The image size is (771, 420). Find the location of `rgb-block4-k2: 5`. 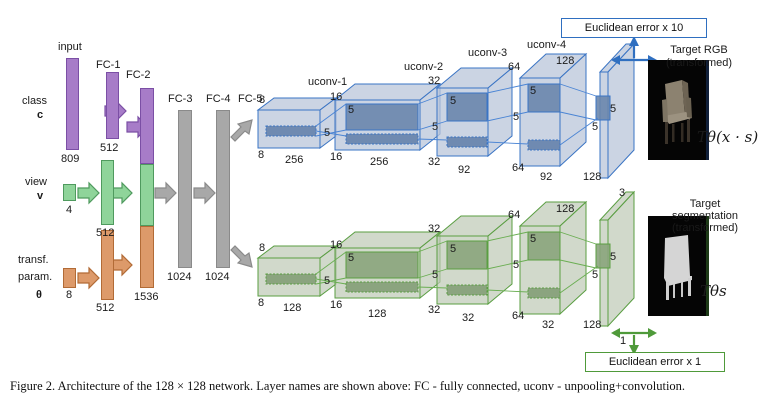

rgb-block4-k2: 5 is located at coordinates (595, 127).